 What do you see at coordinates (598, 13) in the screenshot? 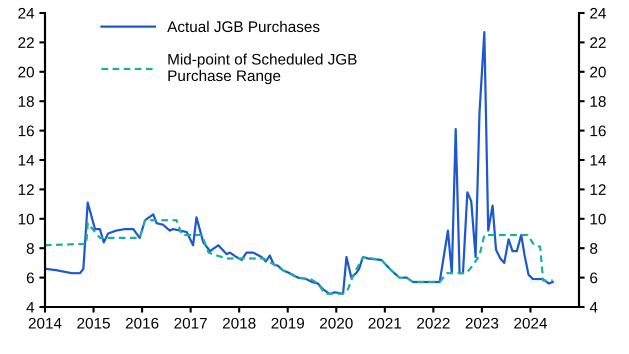
I see `y2-tick-label: 24` at bounding box center [598, 13].